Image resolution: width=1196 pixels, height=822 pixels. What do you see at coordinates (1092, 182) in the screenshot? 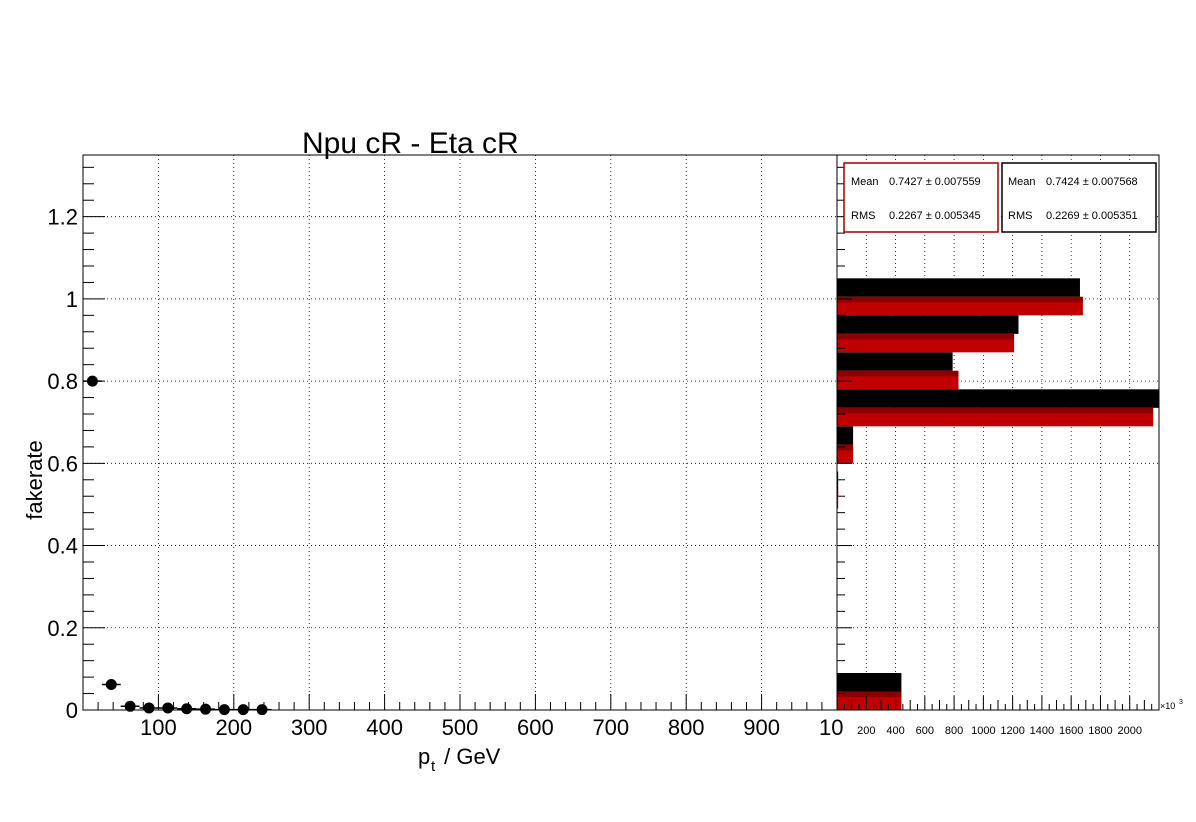
I see `stats-mean-value: 0.7424 ± 0.007568` at bounding box center [1092, 182].